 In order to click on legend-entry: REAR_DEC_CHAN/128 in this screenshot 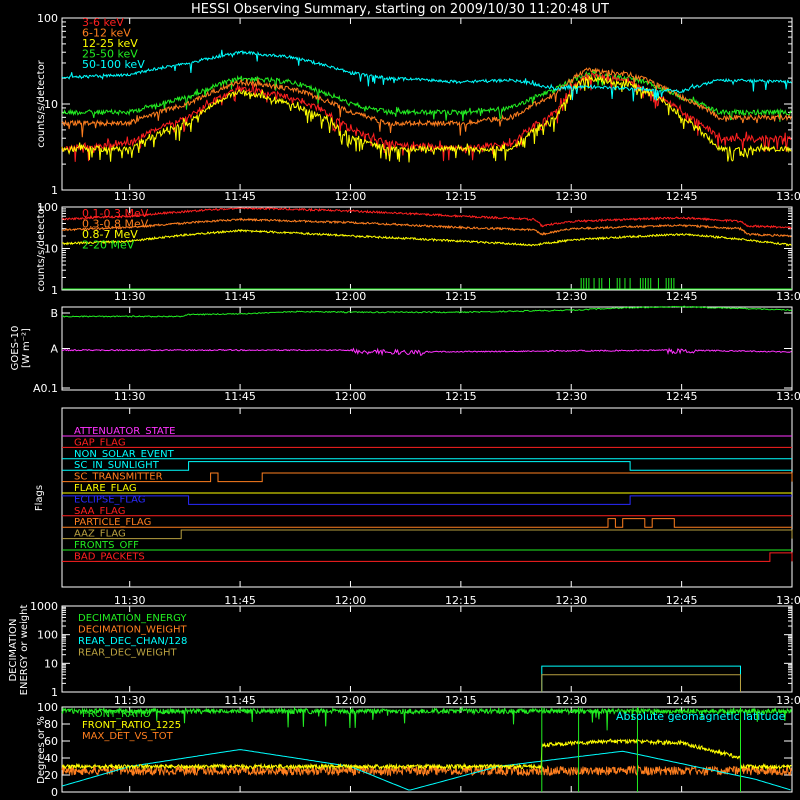, I will do `click(132, 641)`.